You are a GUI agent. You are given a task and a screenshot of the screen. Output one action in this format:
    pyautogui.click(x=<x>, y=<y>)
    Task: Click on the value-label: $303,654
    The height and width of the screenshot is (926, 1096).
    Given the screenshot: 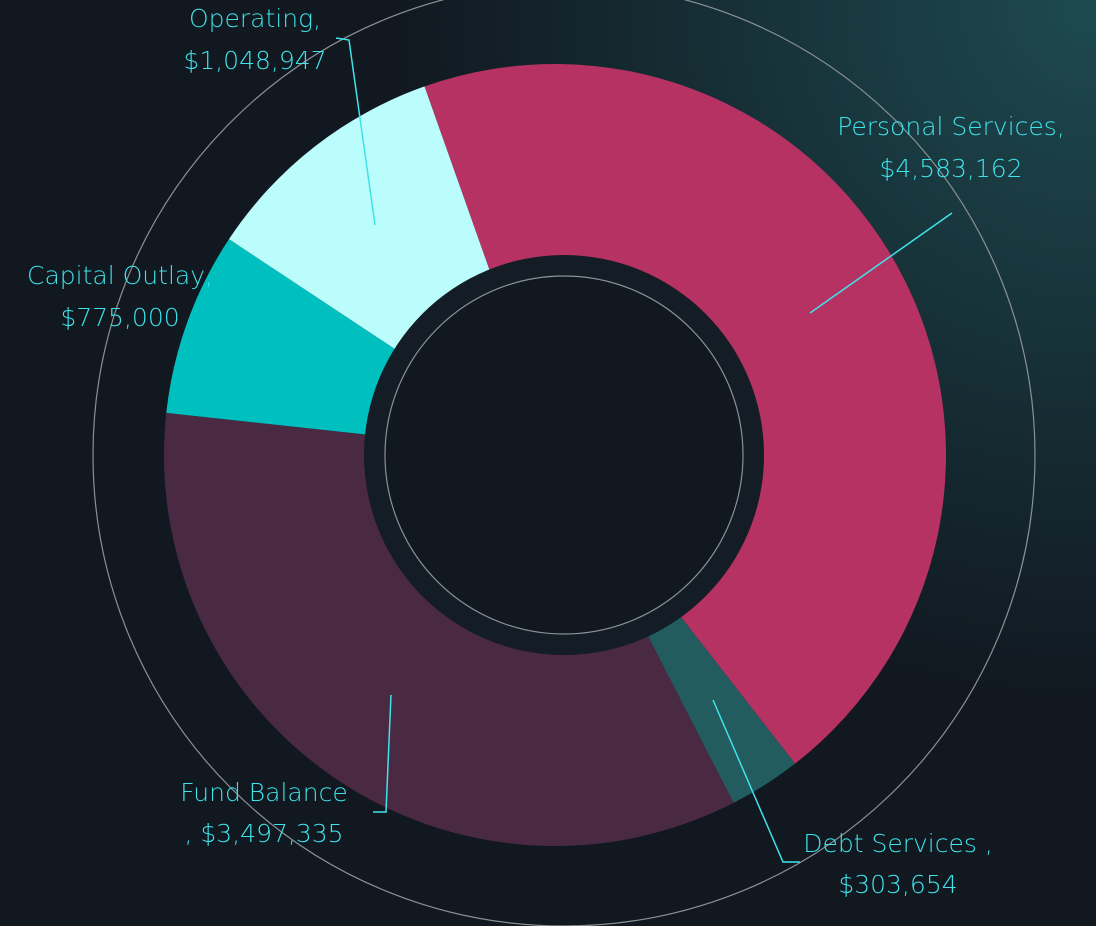 What is the action you would take?
    pyautogui.click(x=897, y=884)
    